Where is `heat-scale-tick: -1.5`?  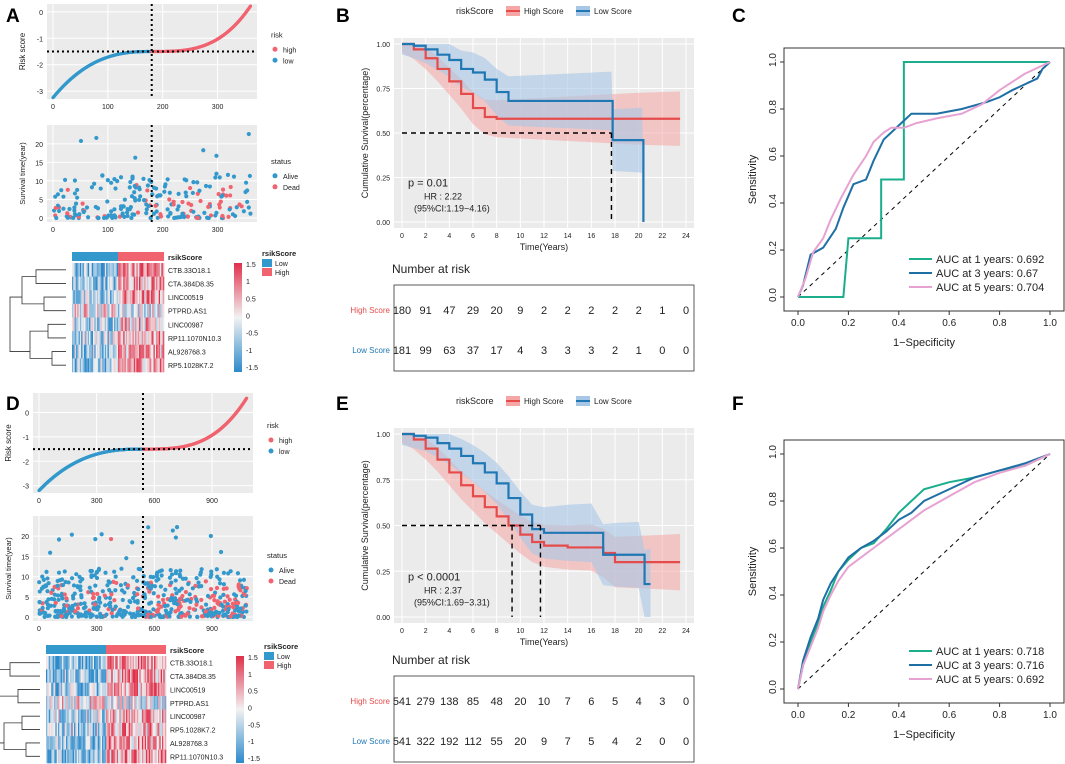 heat-scale-tick: -1.5 is located at coordinates (254, 759).